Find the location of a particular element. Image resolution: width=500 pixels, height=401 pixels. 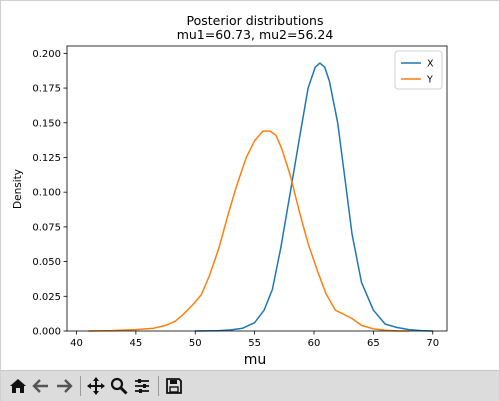

legend-label-x: X is located at coordinates (430, 64).